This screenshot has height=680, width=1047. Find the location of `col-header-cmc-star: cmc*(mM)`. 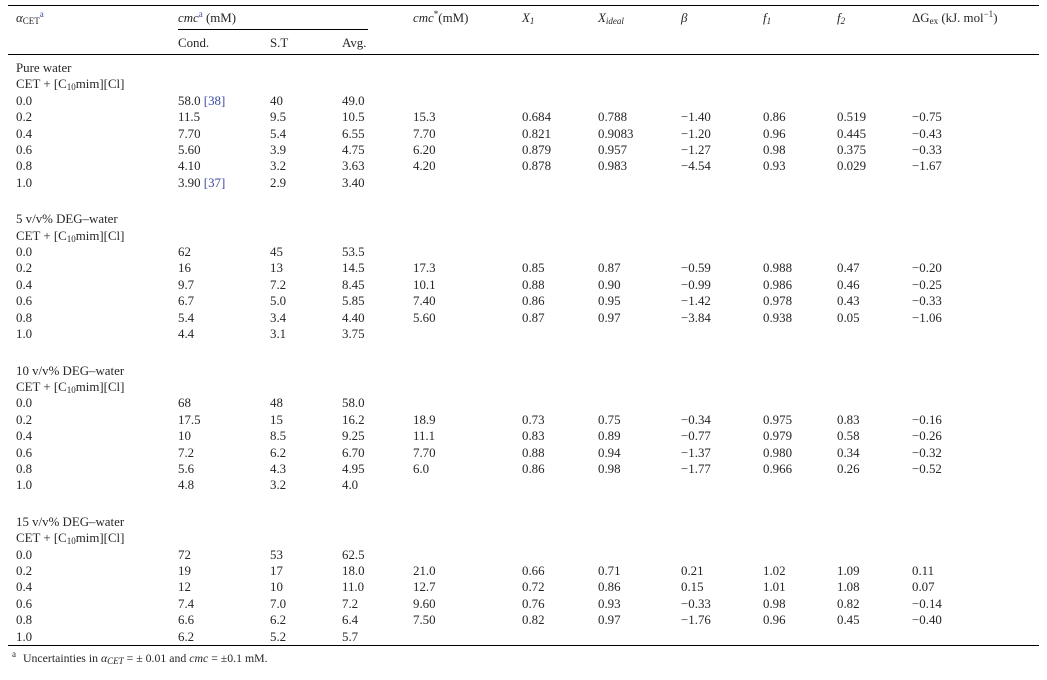

col-header-cmc-star: cmc*(mM) is located at coordinates (468, 30).